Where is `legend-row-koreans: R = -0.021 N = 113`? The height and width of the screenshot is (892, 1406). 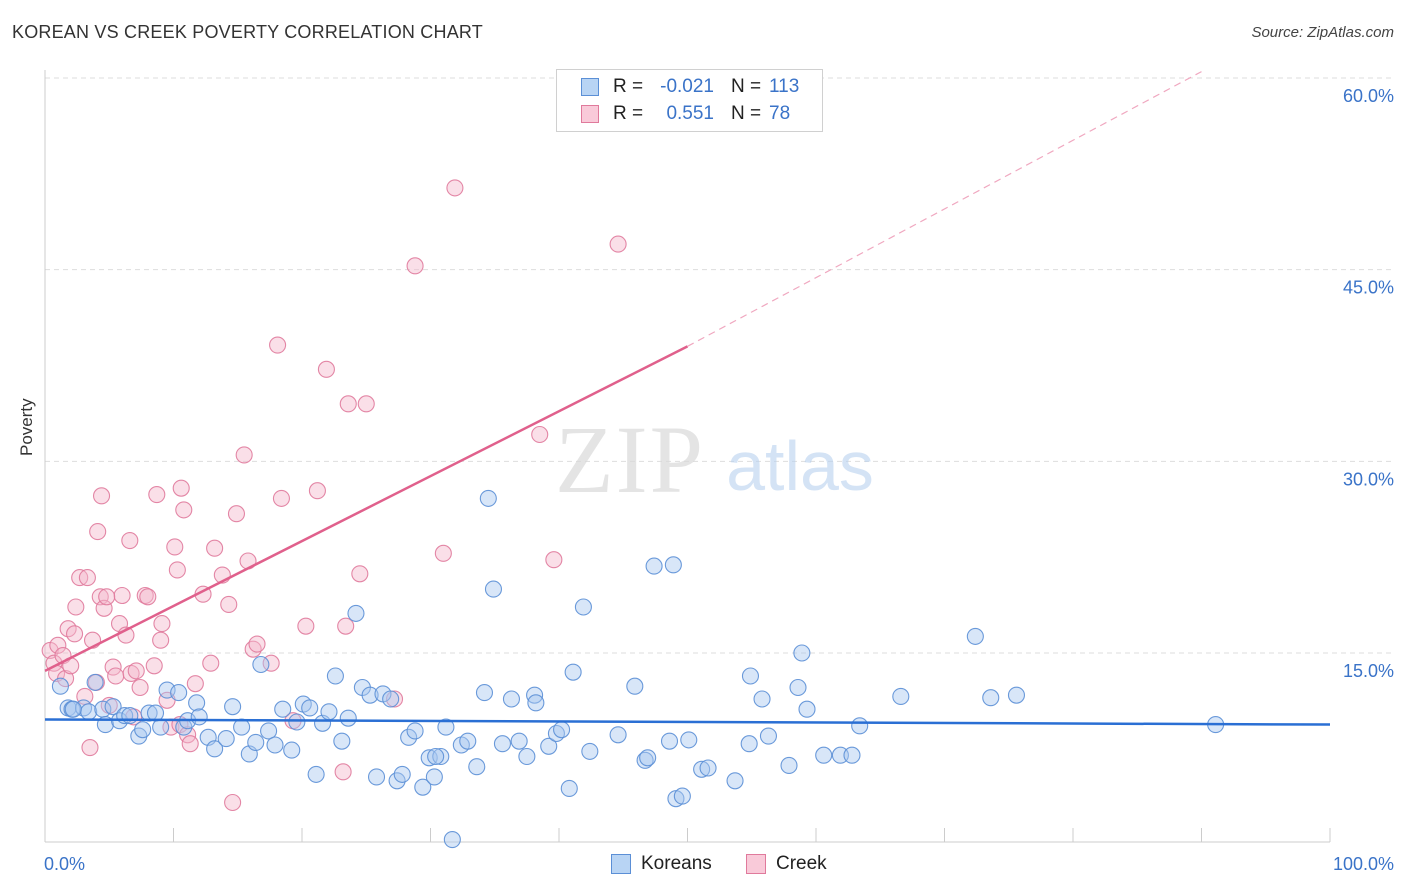
legend-row-koreans: R = -0.021 N = 113 is located at coordinates (689, 87).